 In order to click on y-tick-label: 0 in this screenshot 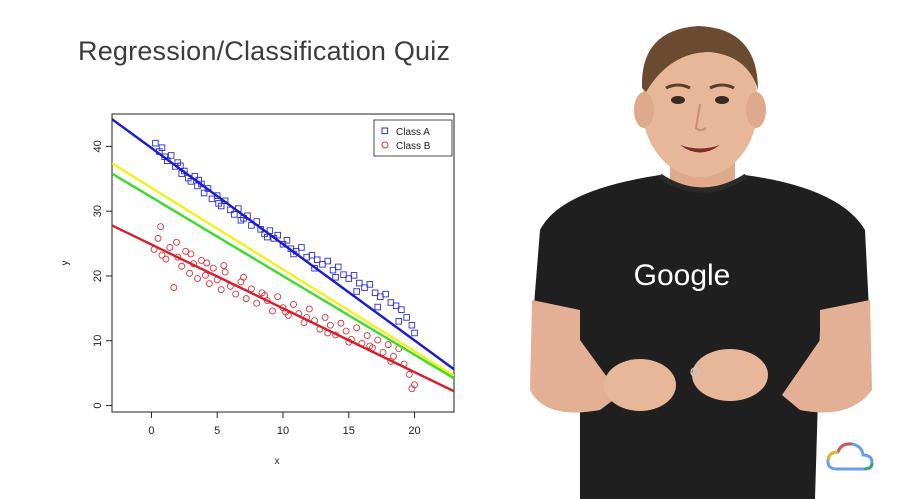, I will do `click(98, 405)`.